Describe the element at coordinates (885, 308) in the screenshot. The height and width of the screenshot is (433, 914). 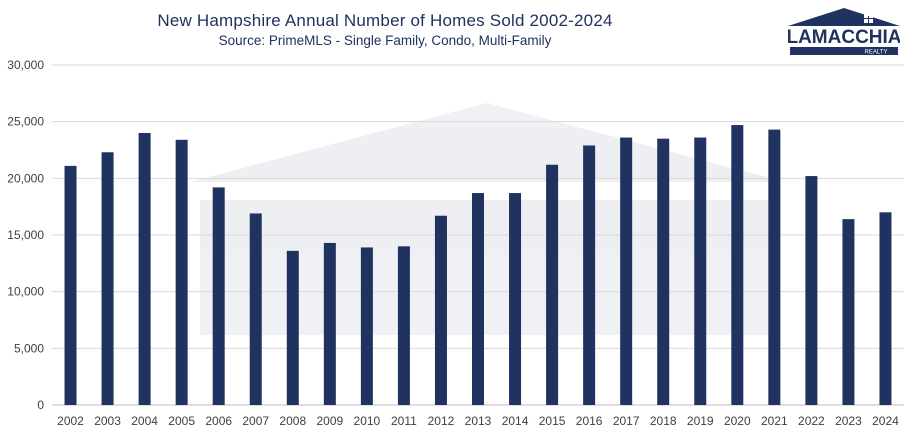
I see `bar-2024` at that location.